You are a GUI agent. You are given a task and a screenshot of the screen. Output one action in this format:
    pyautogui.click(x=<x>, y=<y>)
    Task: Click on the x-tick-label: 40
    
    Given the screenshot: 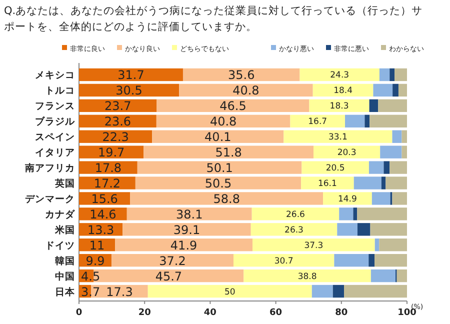 What is the action you would take?
    pyautogui.click(x=210, y=313)
    